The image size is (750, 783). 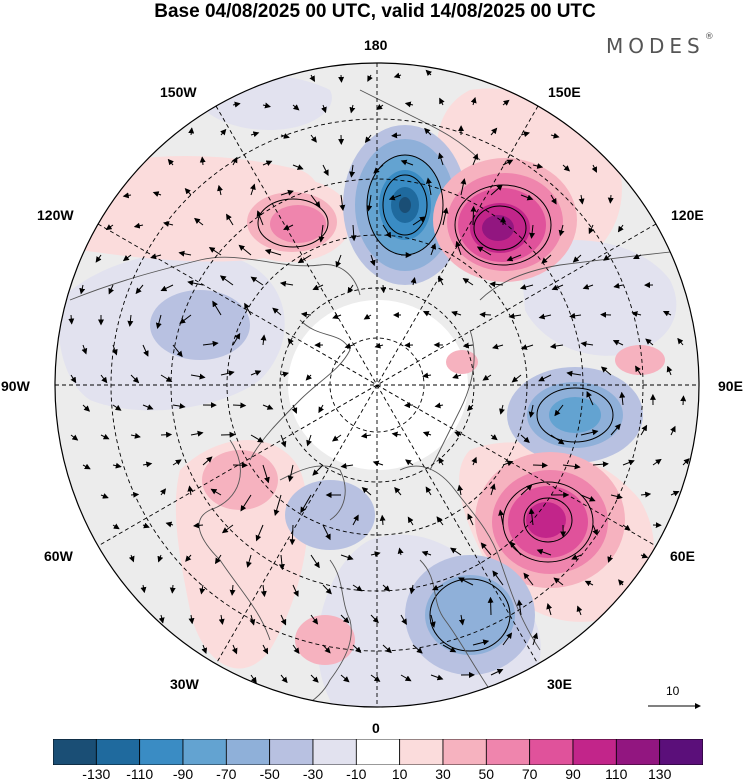 I want to click on anomaly-positive-north-pacific-west, so click(x=290, y=220).